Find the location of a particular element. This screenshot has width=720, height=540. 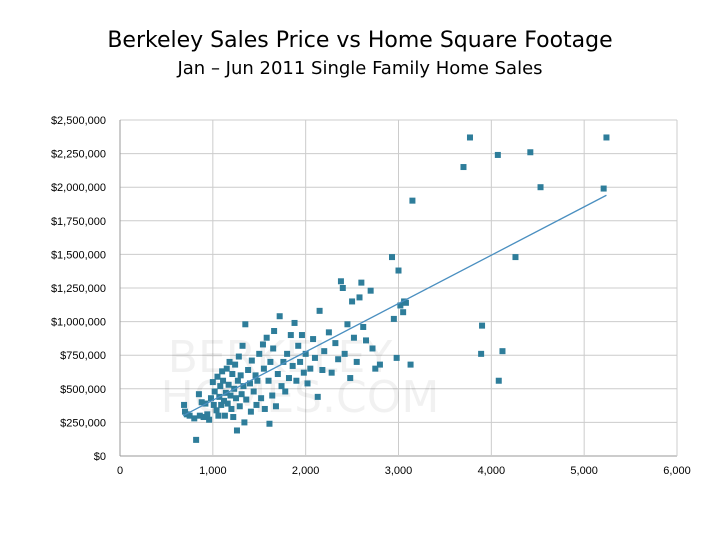

x-tick-label: 4,000 is located at coordinates (492, 471).